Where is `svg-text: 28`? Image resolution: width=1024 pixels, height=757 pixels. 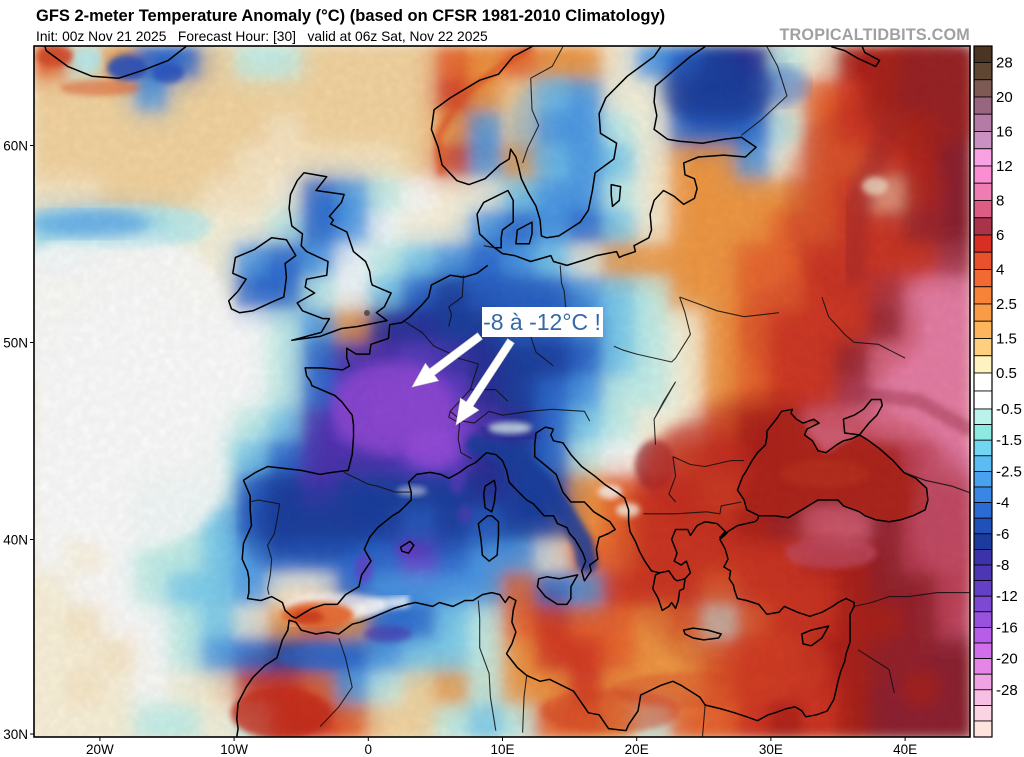 svg-text: 28 is located at coordinates (1004, 63).